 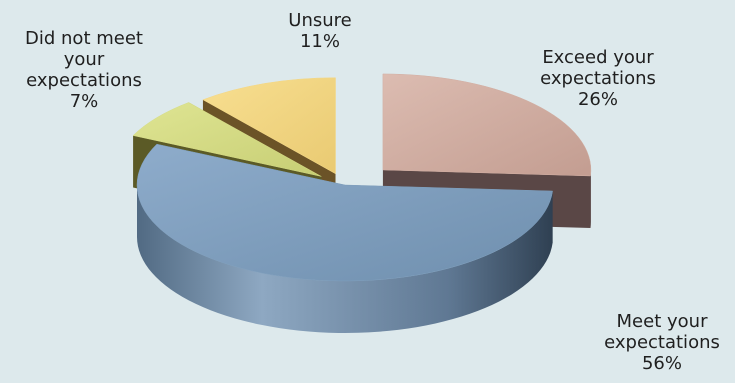 What do you see at coordinates (319, 20) in the screenshot?
I see `pie-label-3-line-0: Unsure` at bounding box center [319, 20].